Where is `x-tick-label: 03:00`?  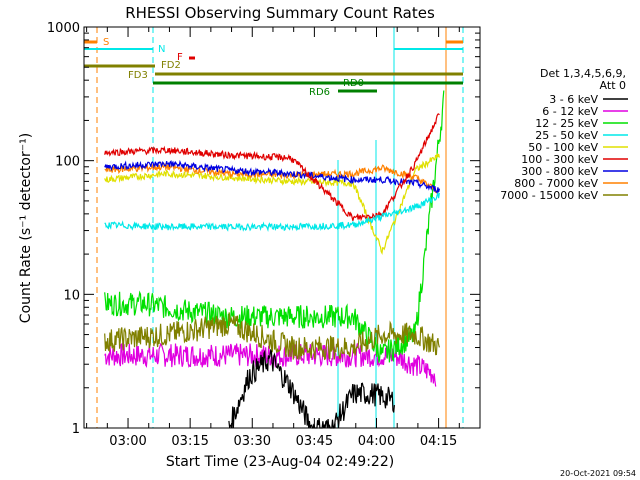 x-tick-label: 03:00 is located at coordinates (127, 441).